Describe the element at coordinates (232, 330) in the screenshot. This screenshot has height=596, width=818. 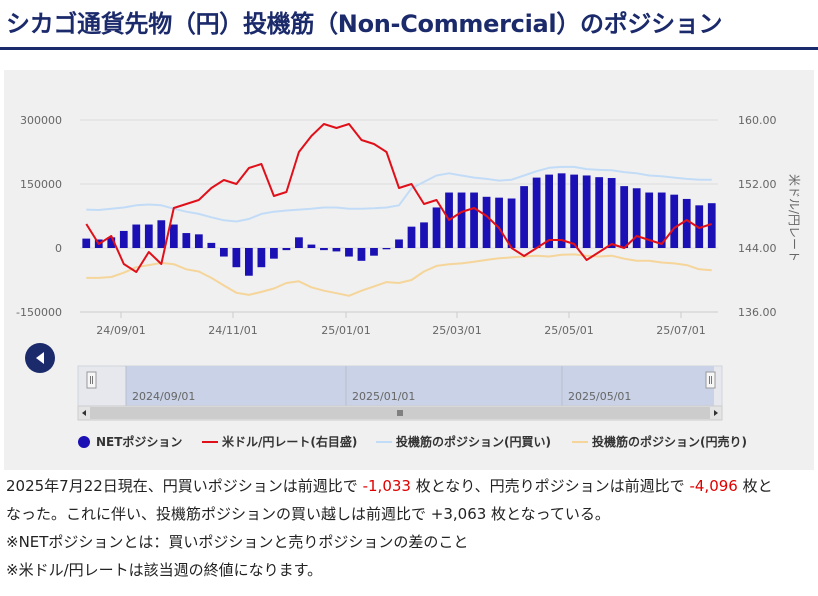
I see `x-tick-label: 24/11/01` at that location.